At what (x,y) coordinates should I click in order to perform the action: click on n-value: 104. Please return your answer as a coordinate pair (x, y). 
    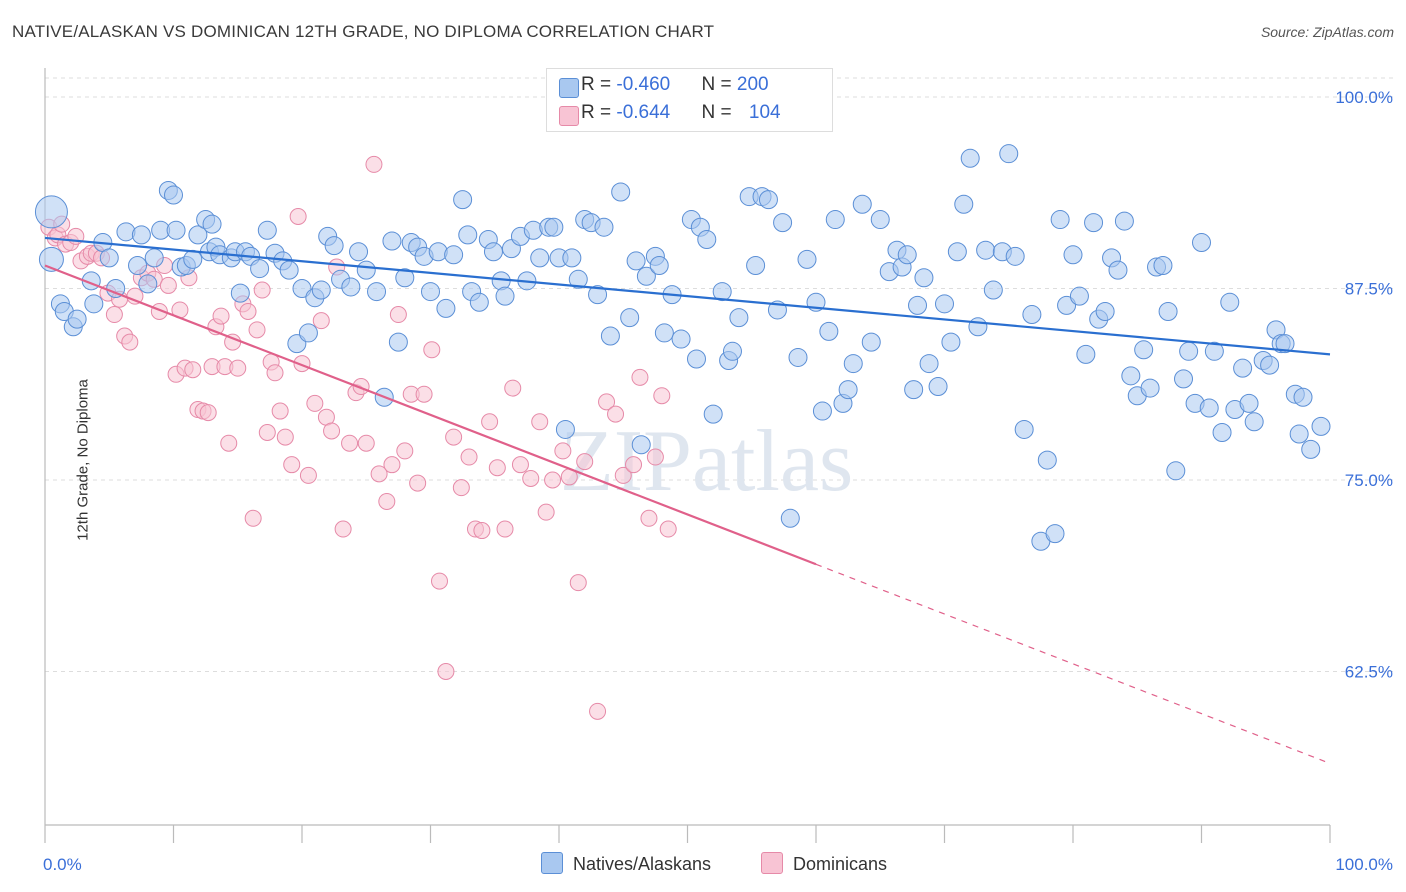
    Looking at the image, I should click on (764, 112).